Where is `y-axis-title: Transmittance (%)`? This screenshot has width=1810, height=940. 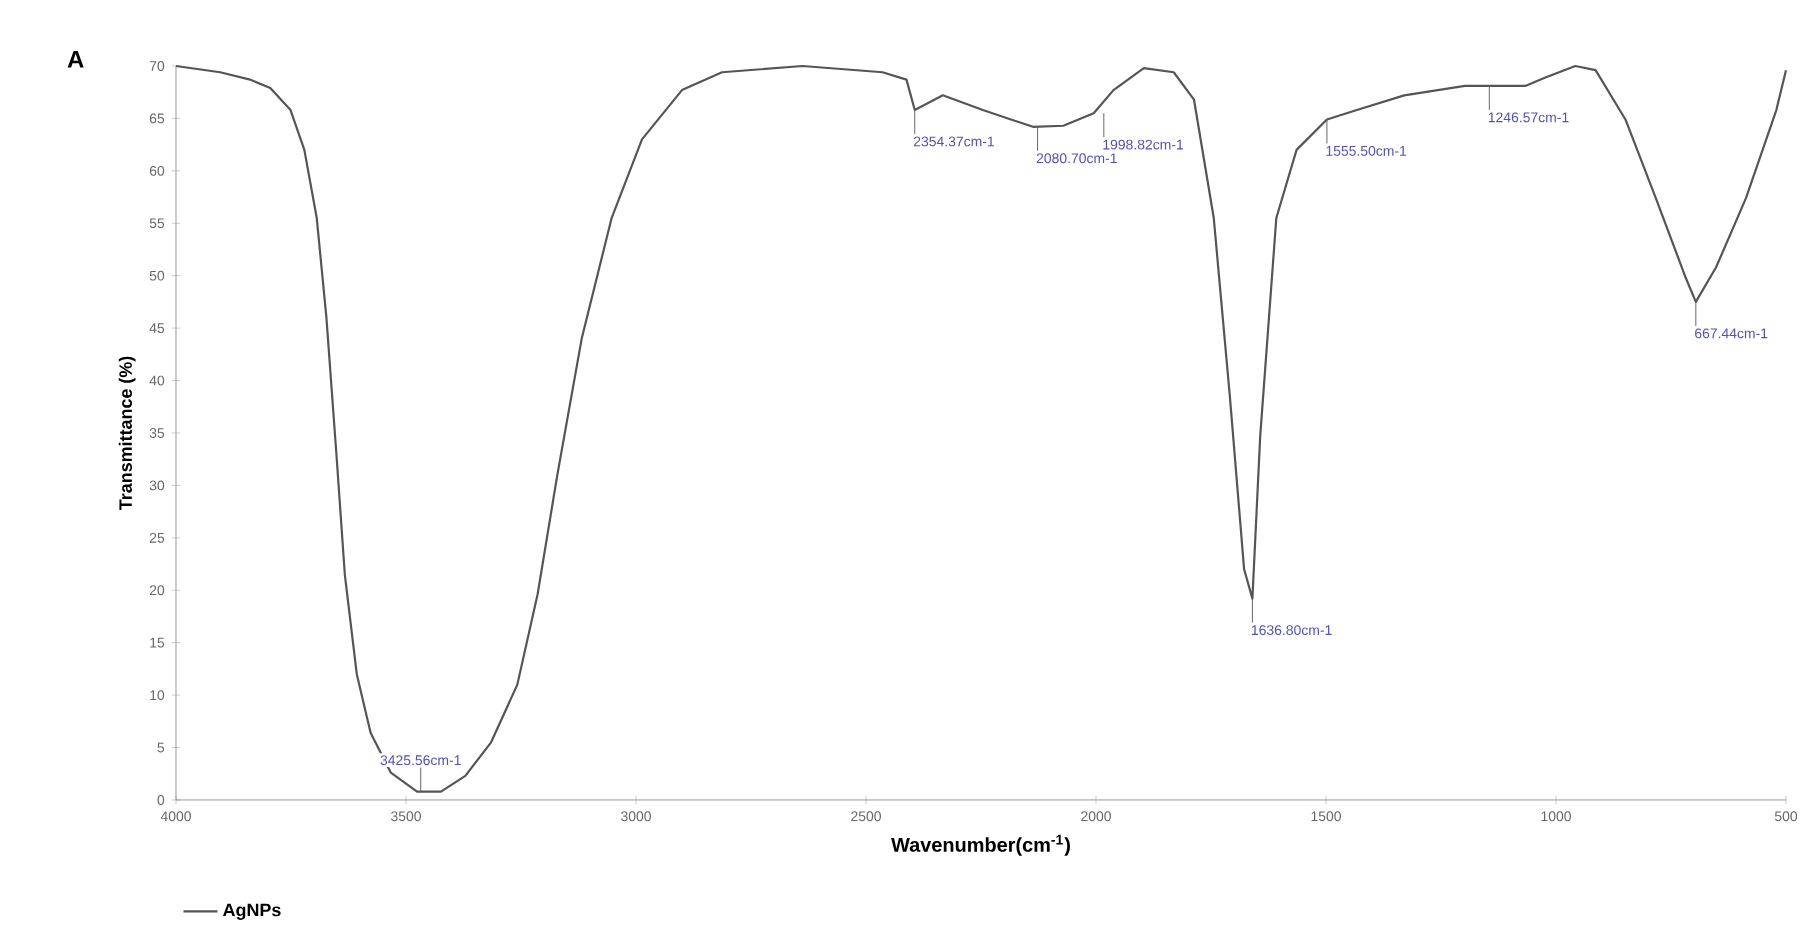 y-axis-title: Transmittance (%) is located at coordinates (127, 433).